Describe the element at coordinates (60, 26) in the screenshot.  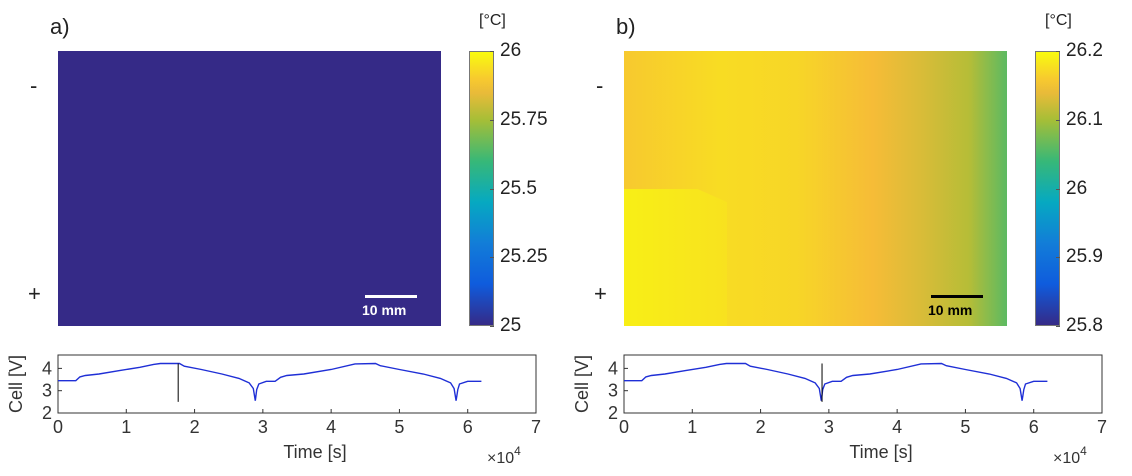
I see `panel-label: a)` at that location.